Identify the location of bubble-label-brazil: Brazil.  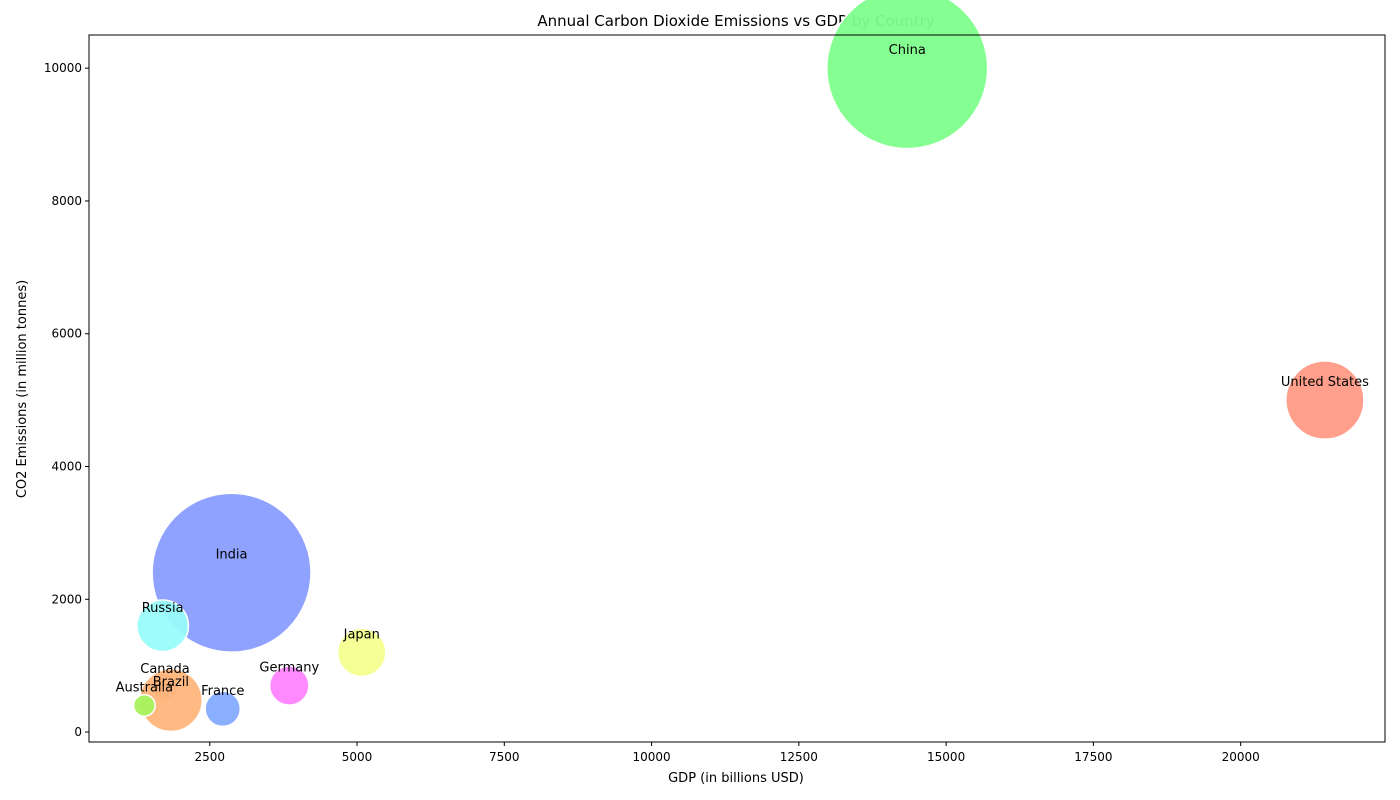
(171, 682).